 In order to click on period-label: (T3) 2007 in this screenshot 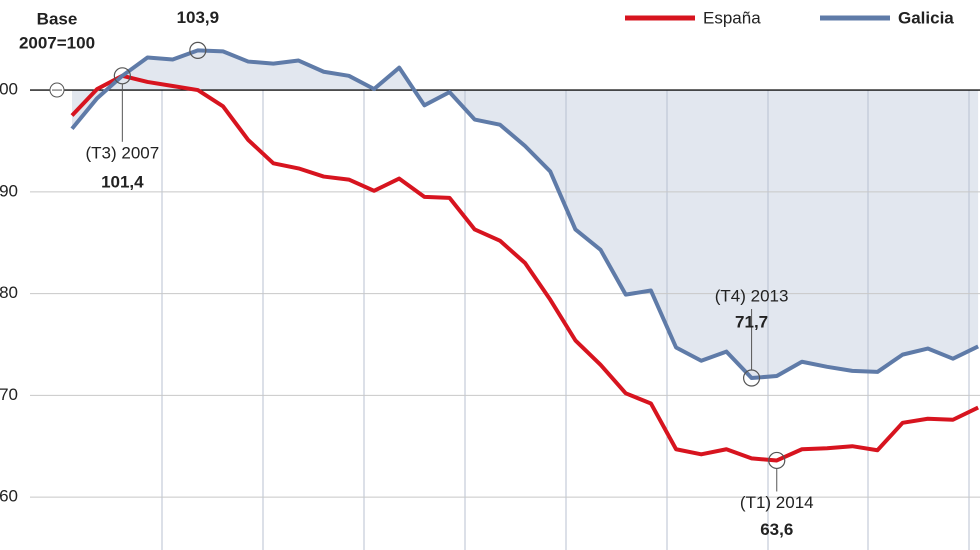, I will do `click(122, 152)`.